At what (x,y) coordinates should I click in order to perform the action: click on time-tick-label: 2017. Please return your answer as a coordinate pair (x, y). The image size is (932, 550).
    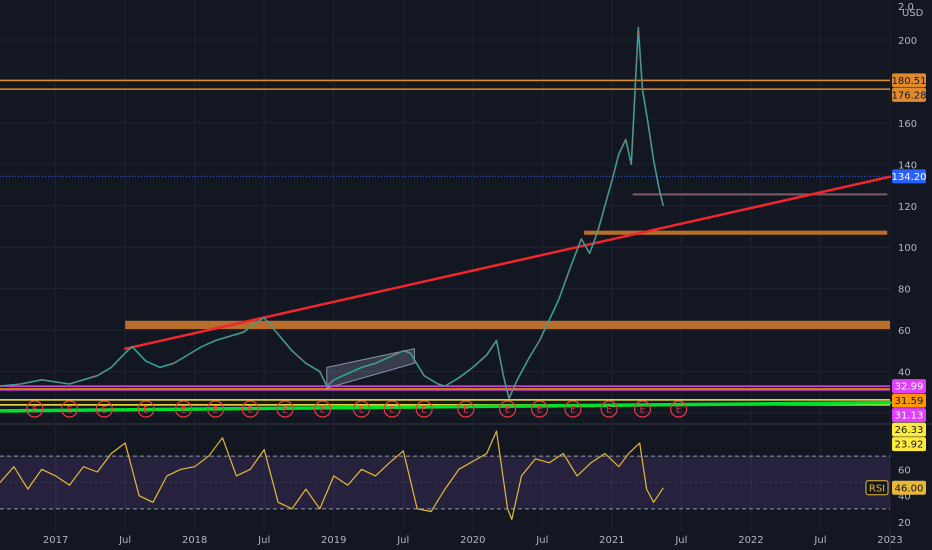
    Looking at the image, I should click on (55, 540).